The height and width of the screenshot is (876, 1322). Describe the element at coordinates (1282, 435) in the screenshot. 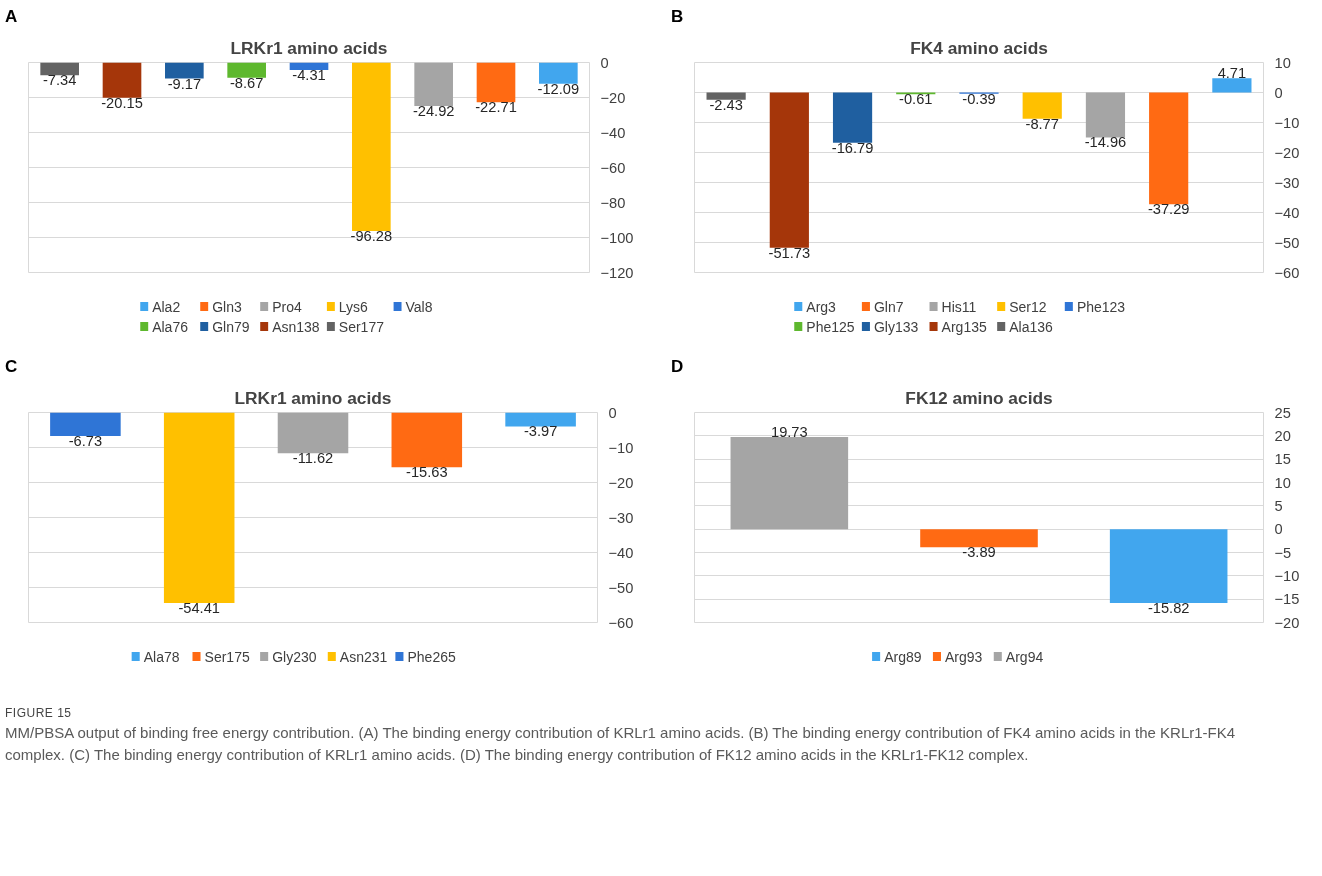

I see `y-tick-label: 20` at that location.